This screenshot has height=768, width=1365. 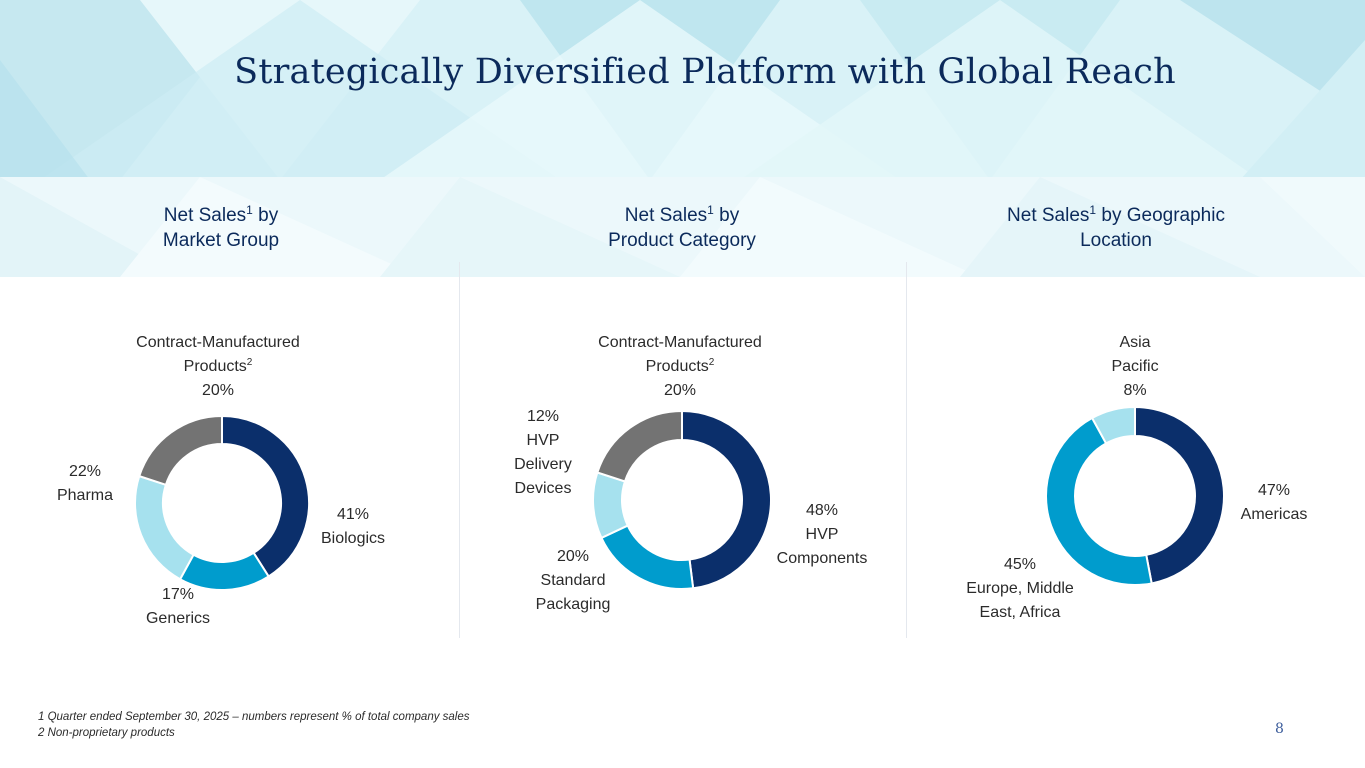 What do you see at coordinates (1135, 366) in the screenshot?
I see `chart-3-label-asia-pacific: Asia Pacific 8%` at bounding box center [1135, 366].